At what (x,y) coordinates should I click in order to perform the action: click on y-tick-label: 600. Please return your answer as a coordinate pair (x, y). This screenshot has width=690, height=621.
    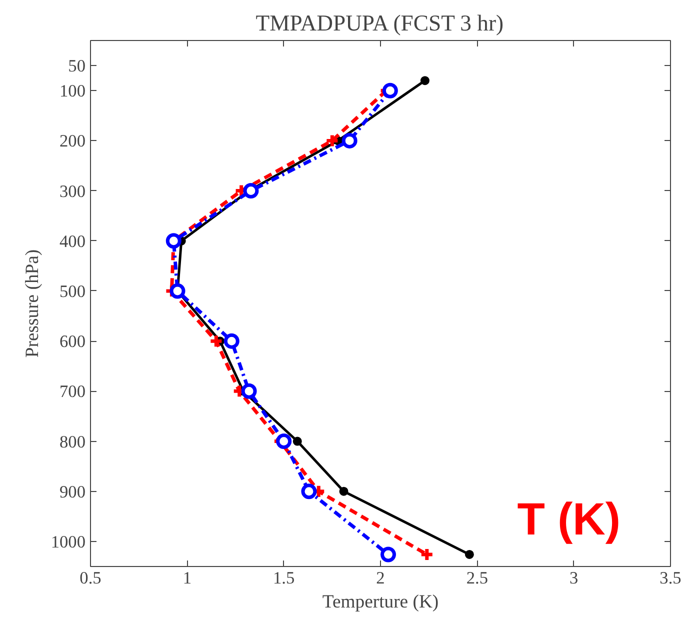
    Looking at the image, I should click on (73, 342).